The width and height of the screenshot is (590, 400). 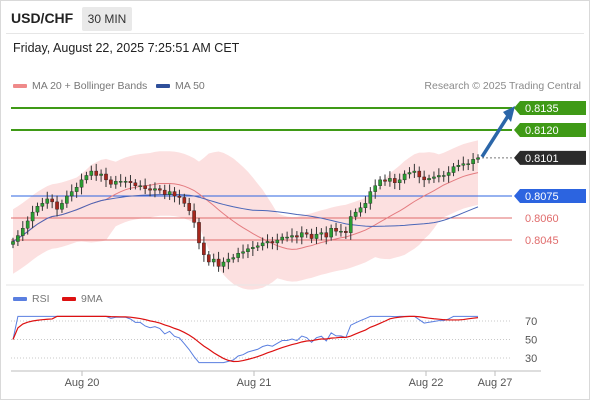 I want to click on header-divider, so click(x=295, y=33).